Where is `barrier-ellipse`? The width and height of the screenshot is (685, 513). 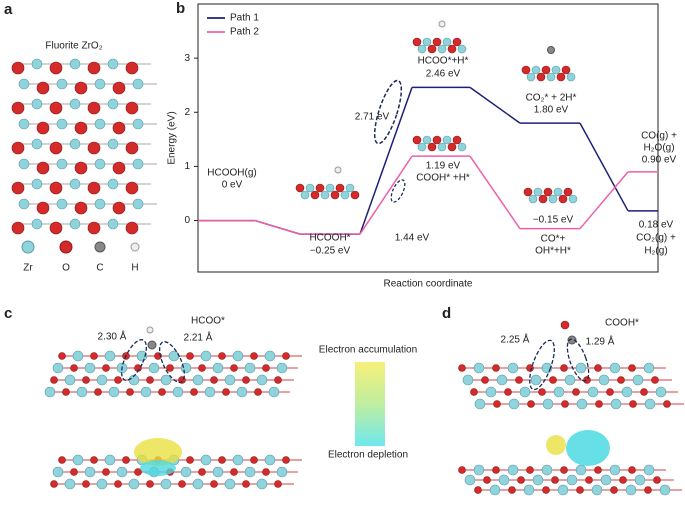
barrier-ellipse is located at coordinates (388, 112).